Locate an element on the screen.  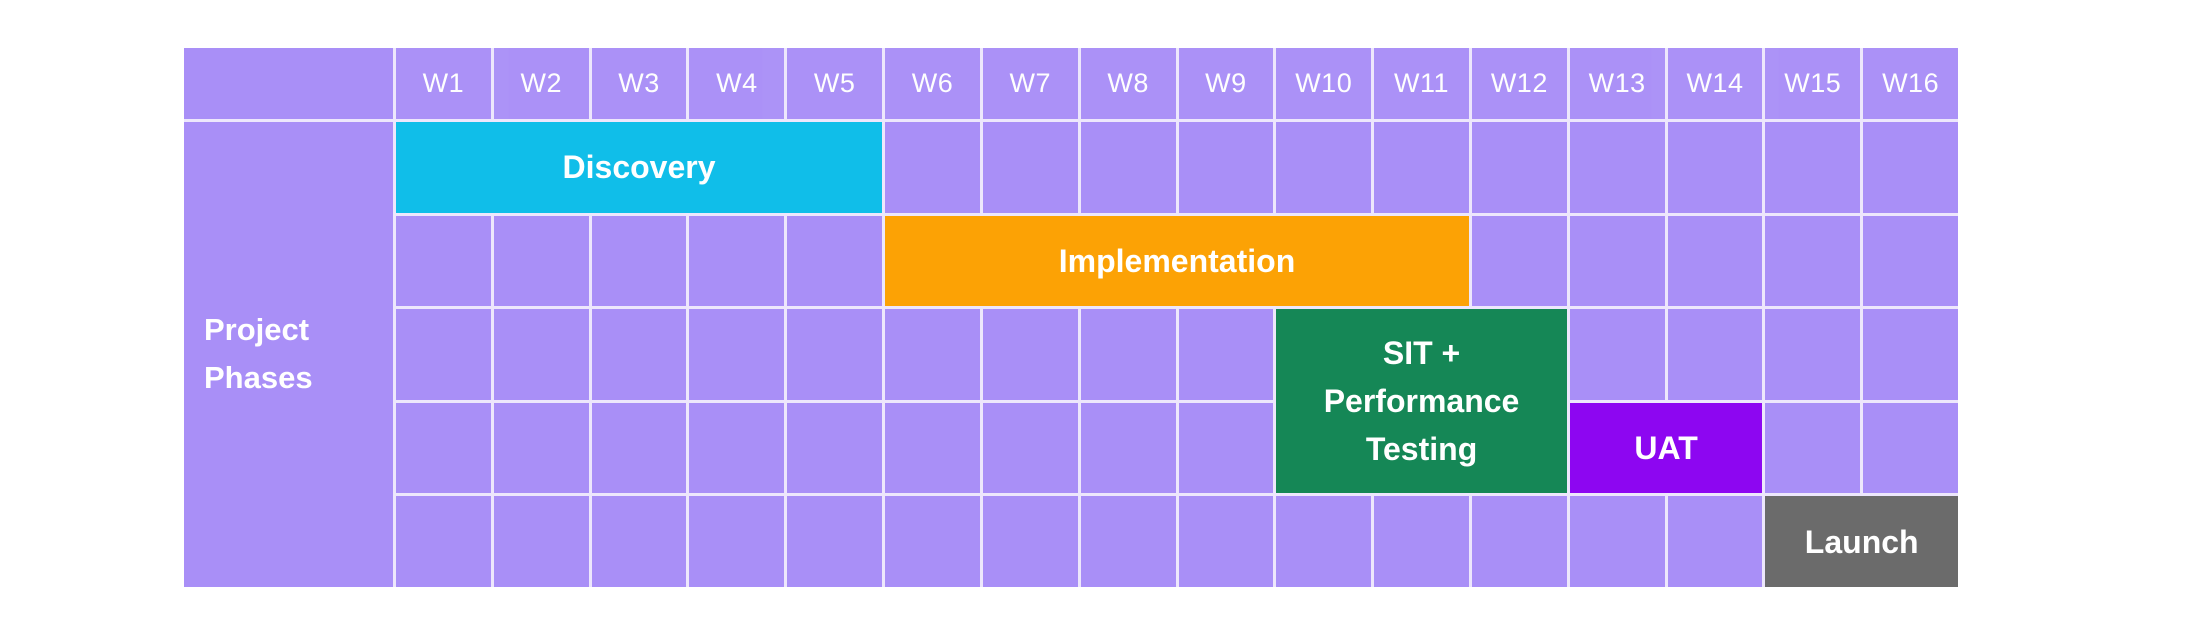
phase-bar-label: Discovery is located at coordinates (639, 167).